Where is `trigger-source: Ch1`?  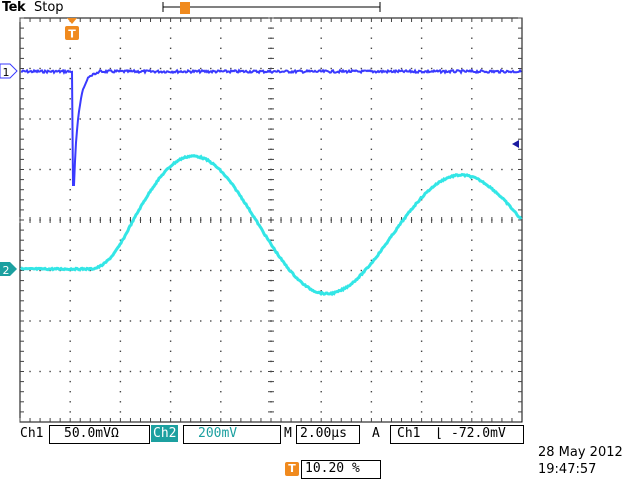 trigger-source: Ch1 is located at coordinates (409, 433).